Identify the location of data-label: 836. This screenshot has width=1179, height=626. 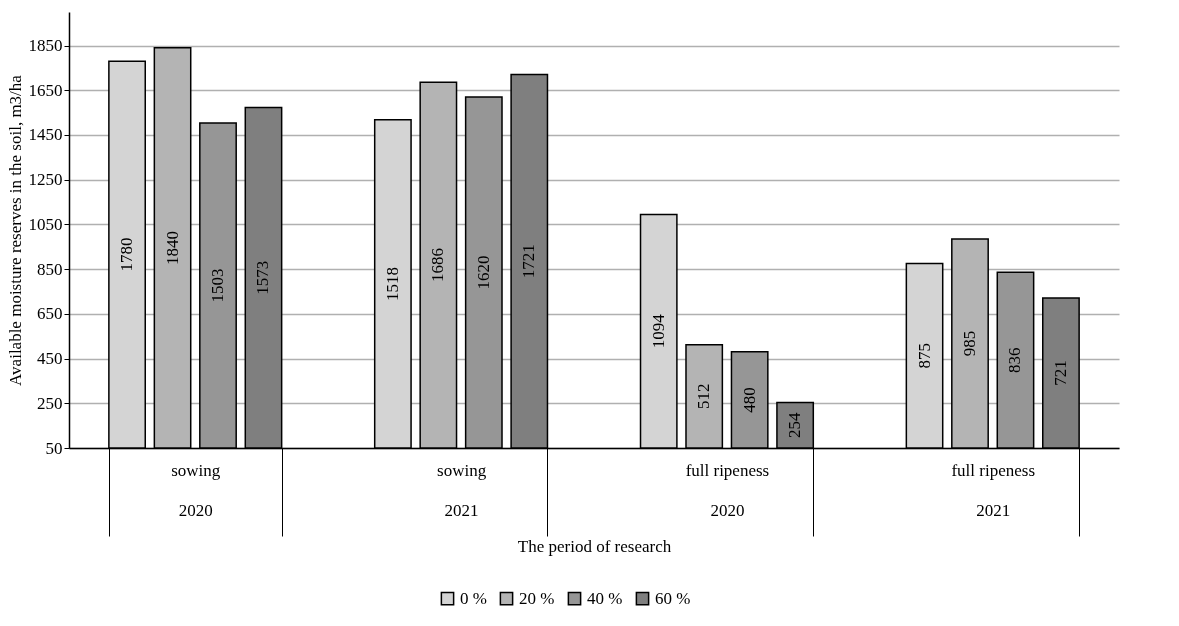
(1015, 360).